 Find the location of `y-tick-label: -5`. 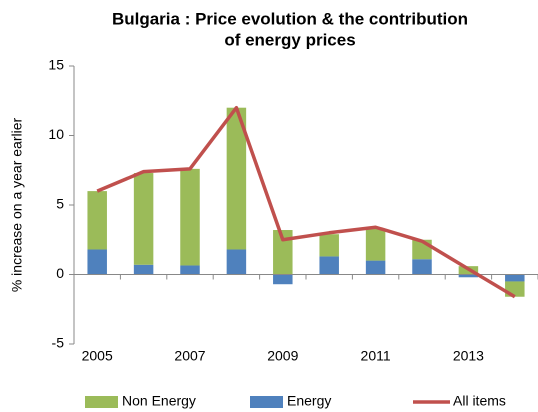

y-tick-label: -5 is located at coordinates (58, 343).